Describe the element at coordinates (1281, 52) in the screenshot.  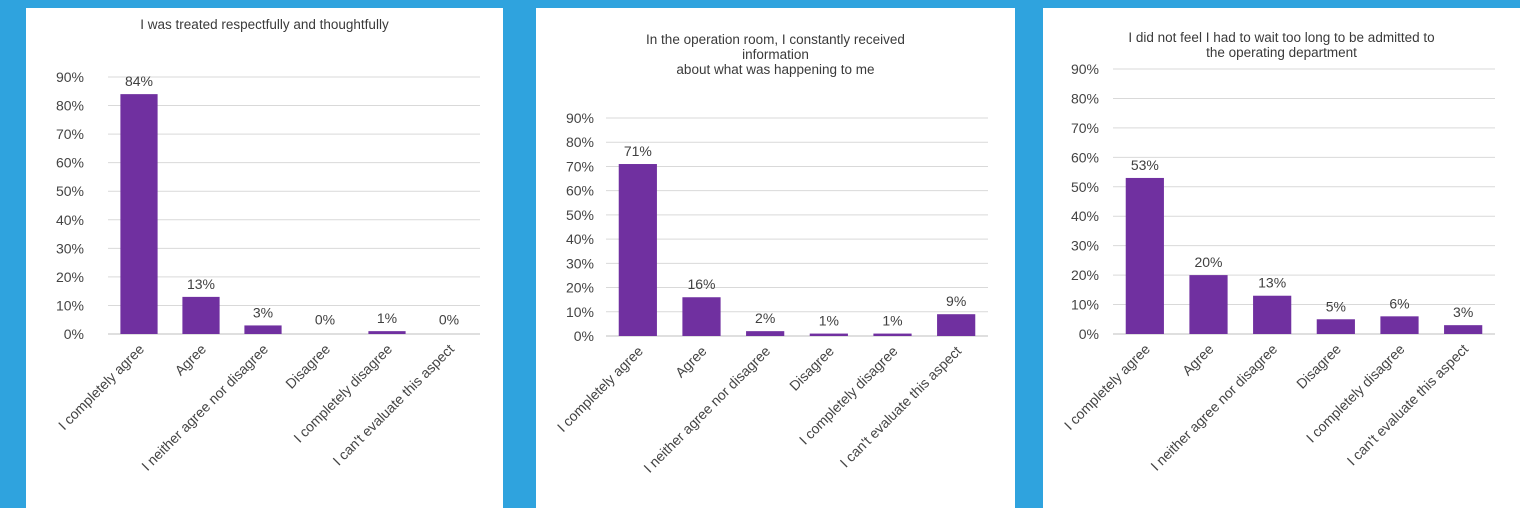
I see `chart-title-line: the operating department` at that location.